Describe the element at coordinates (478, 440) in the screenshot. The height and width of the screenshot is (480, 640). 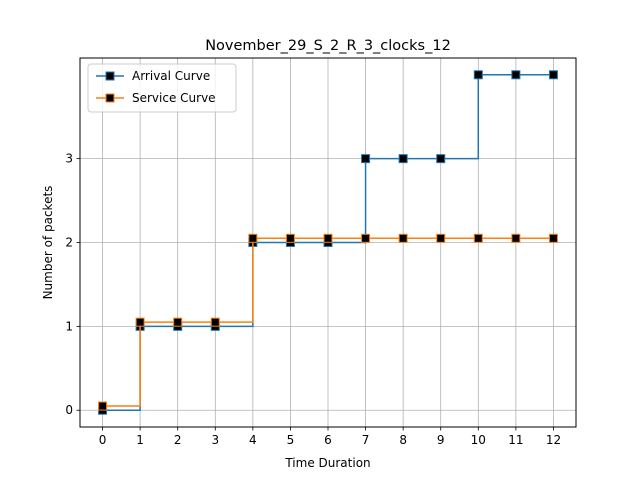
I see `x-tick-label: 10` at that location.